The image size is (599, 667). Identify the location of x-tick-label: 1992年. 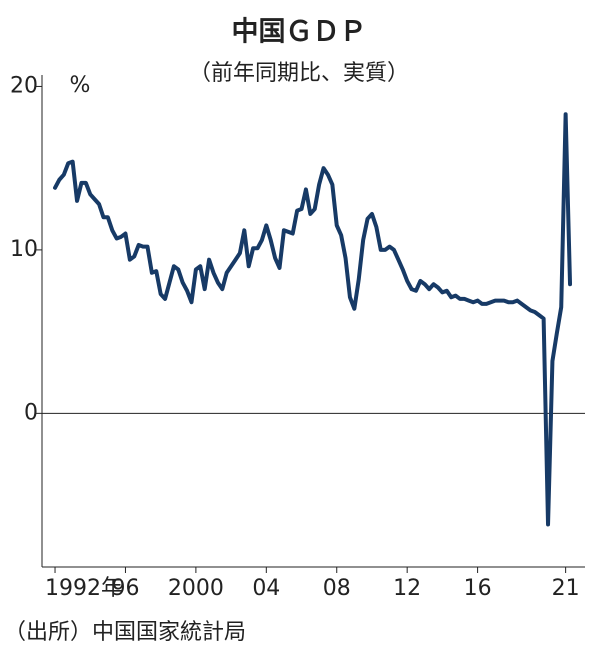
(84, 588).